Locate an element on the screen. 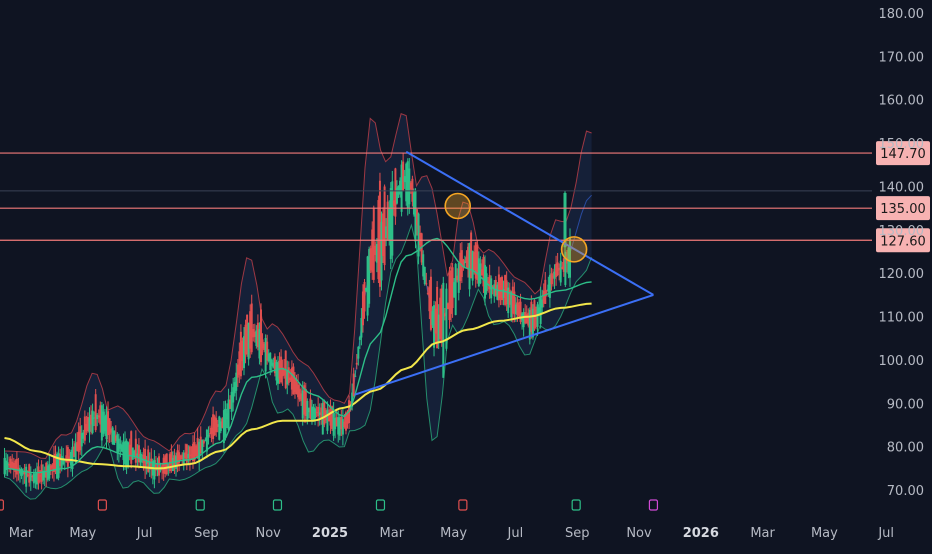  level-label: 127.60 is located at coordinates (903, 241).